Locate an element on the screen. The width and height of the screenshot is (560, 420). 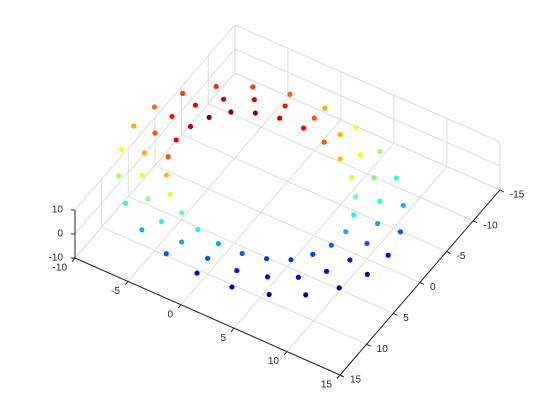
x-tick-label: 5 is located at coordinates (223, 338).